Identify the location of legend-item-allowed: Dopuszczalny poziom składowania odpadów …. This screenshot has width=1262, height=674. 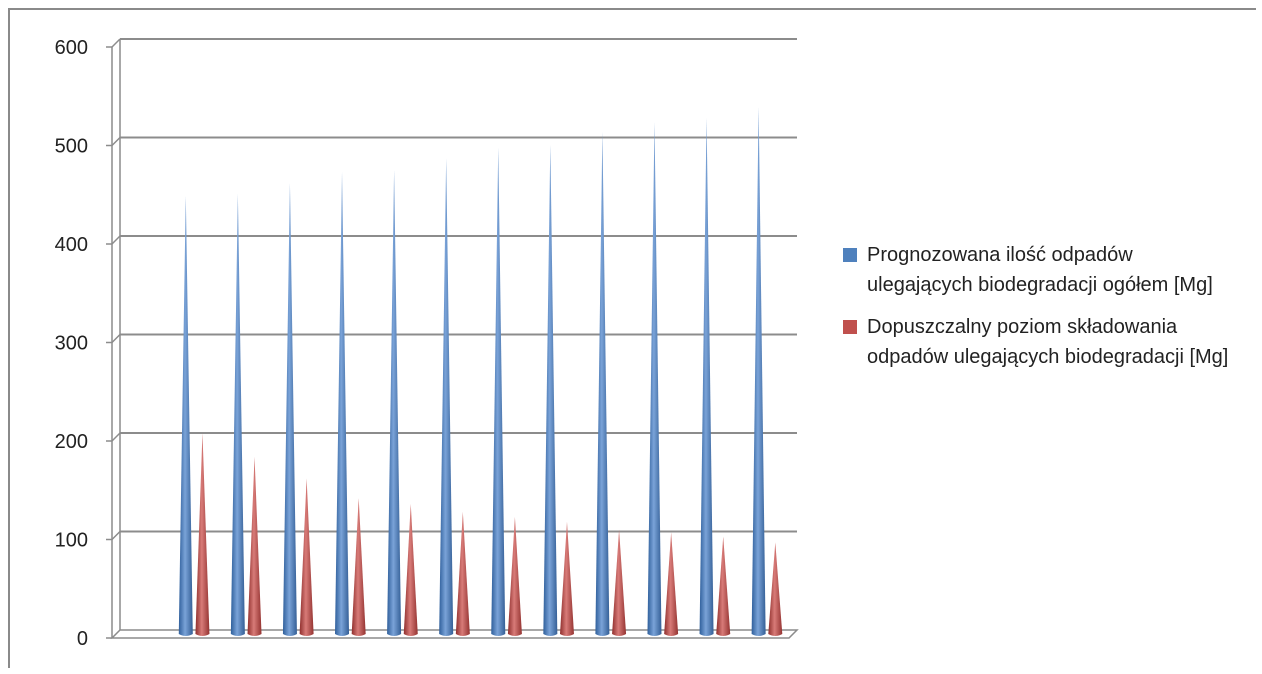
(1043, 342).